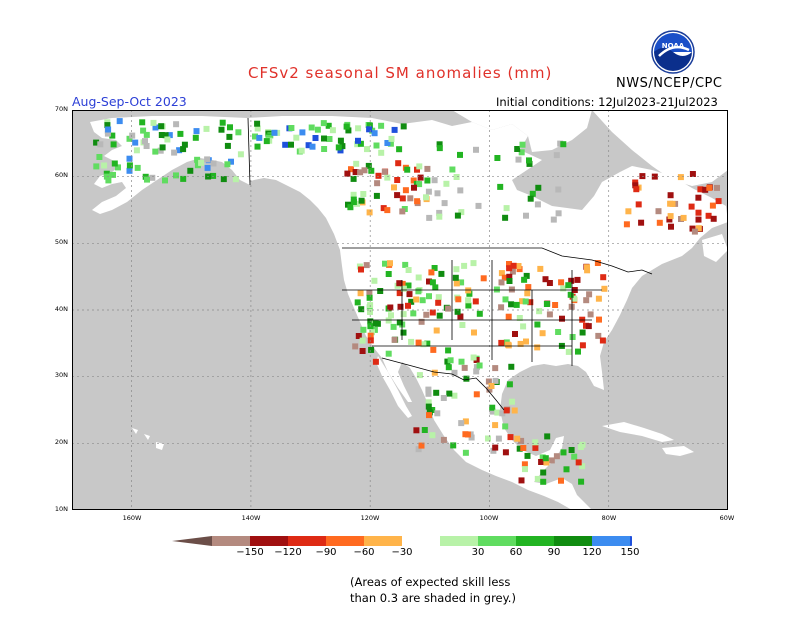 The image size is (800, 618). What do you see at coordinates (251, 518) in the screenshot?
I see `longitude-label: 140W` at bounding box center [251, 518].